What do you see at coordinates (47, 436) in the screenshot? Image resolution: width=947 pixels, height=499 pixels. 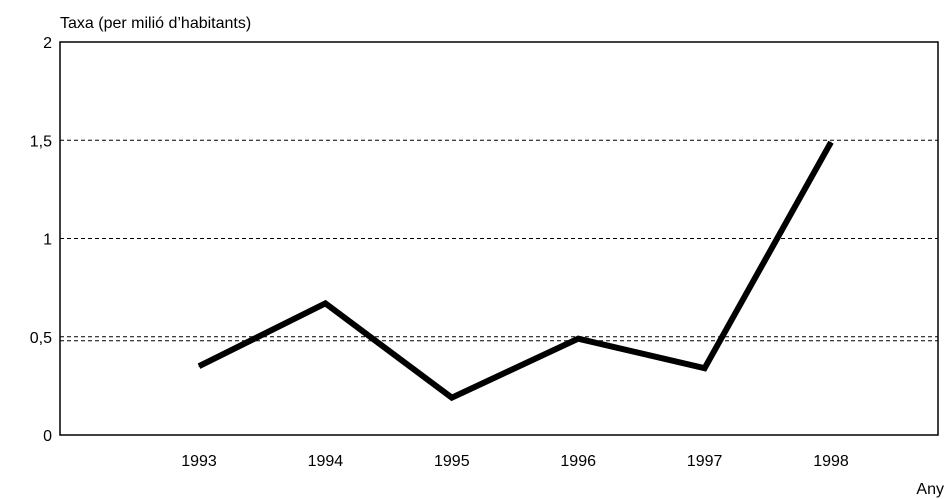 I see `y-tick-label: 0` at bounding box center [47, 436].